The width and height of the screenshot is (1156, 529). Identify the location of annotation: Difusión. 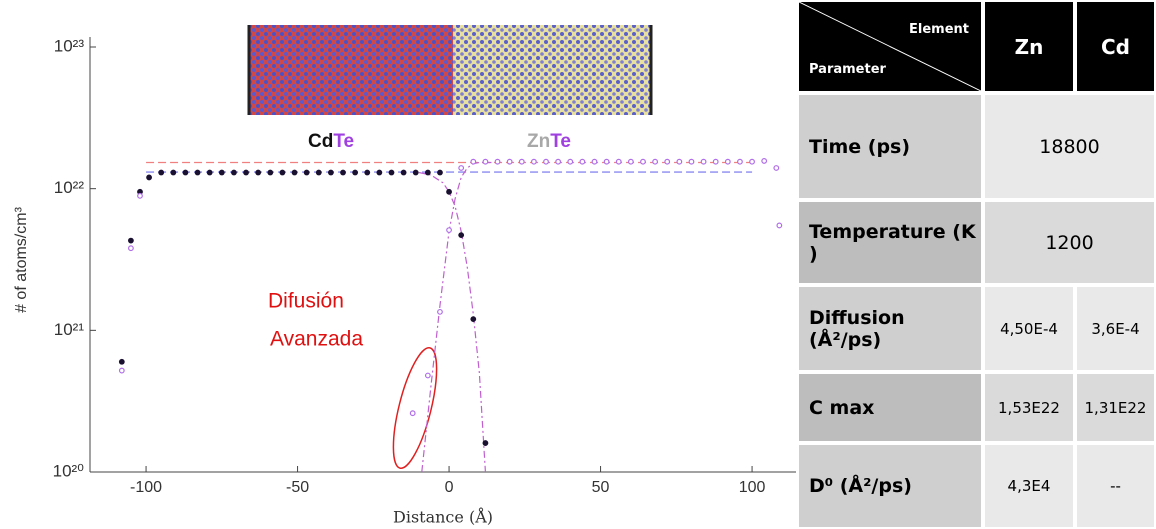
(306, 301).